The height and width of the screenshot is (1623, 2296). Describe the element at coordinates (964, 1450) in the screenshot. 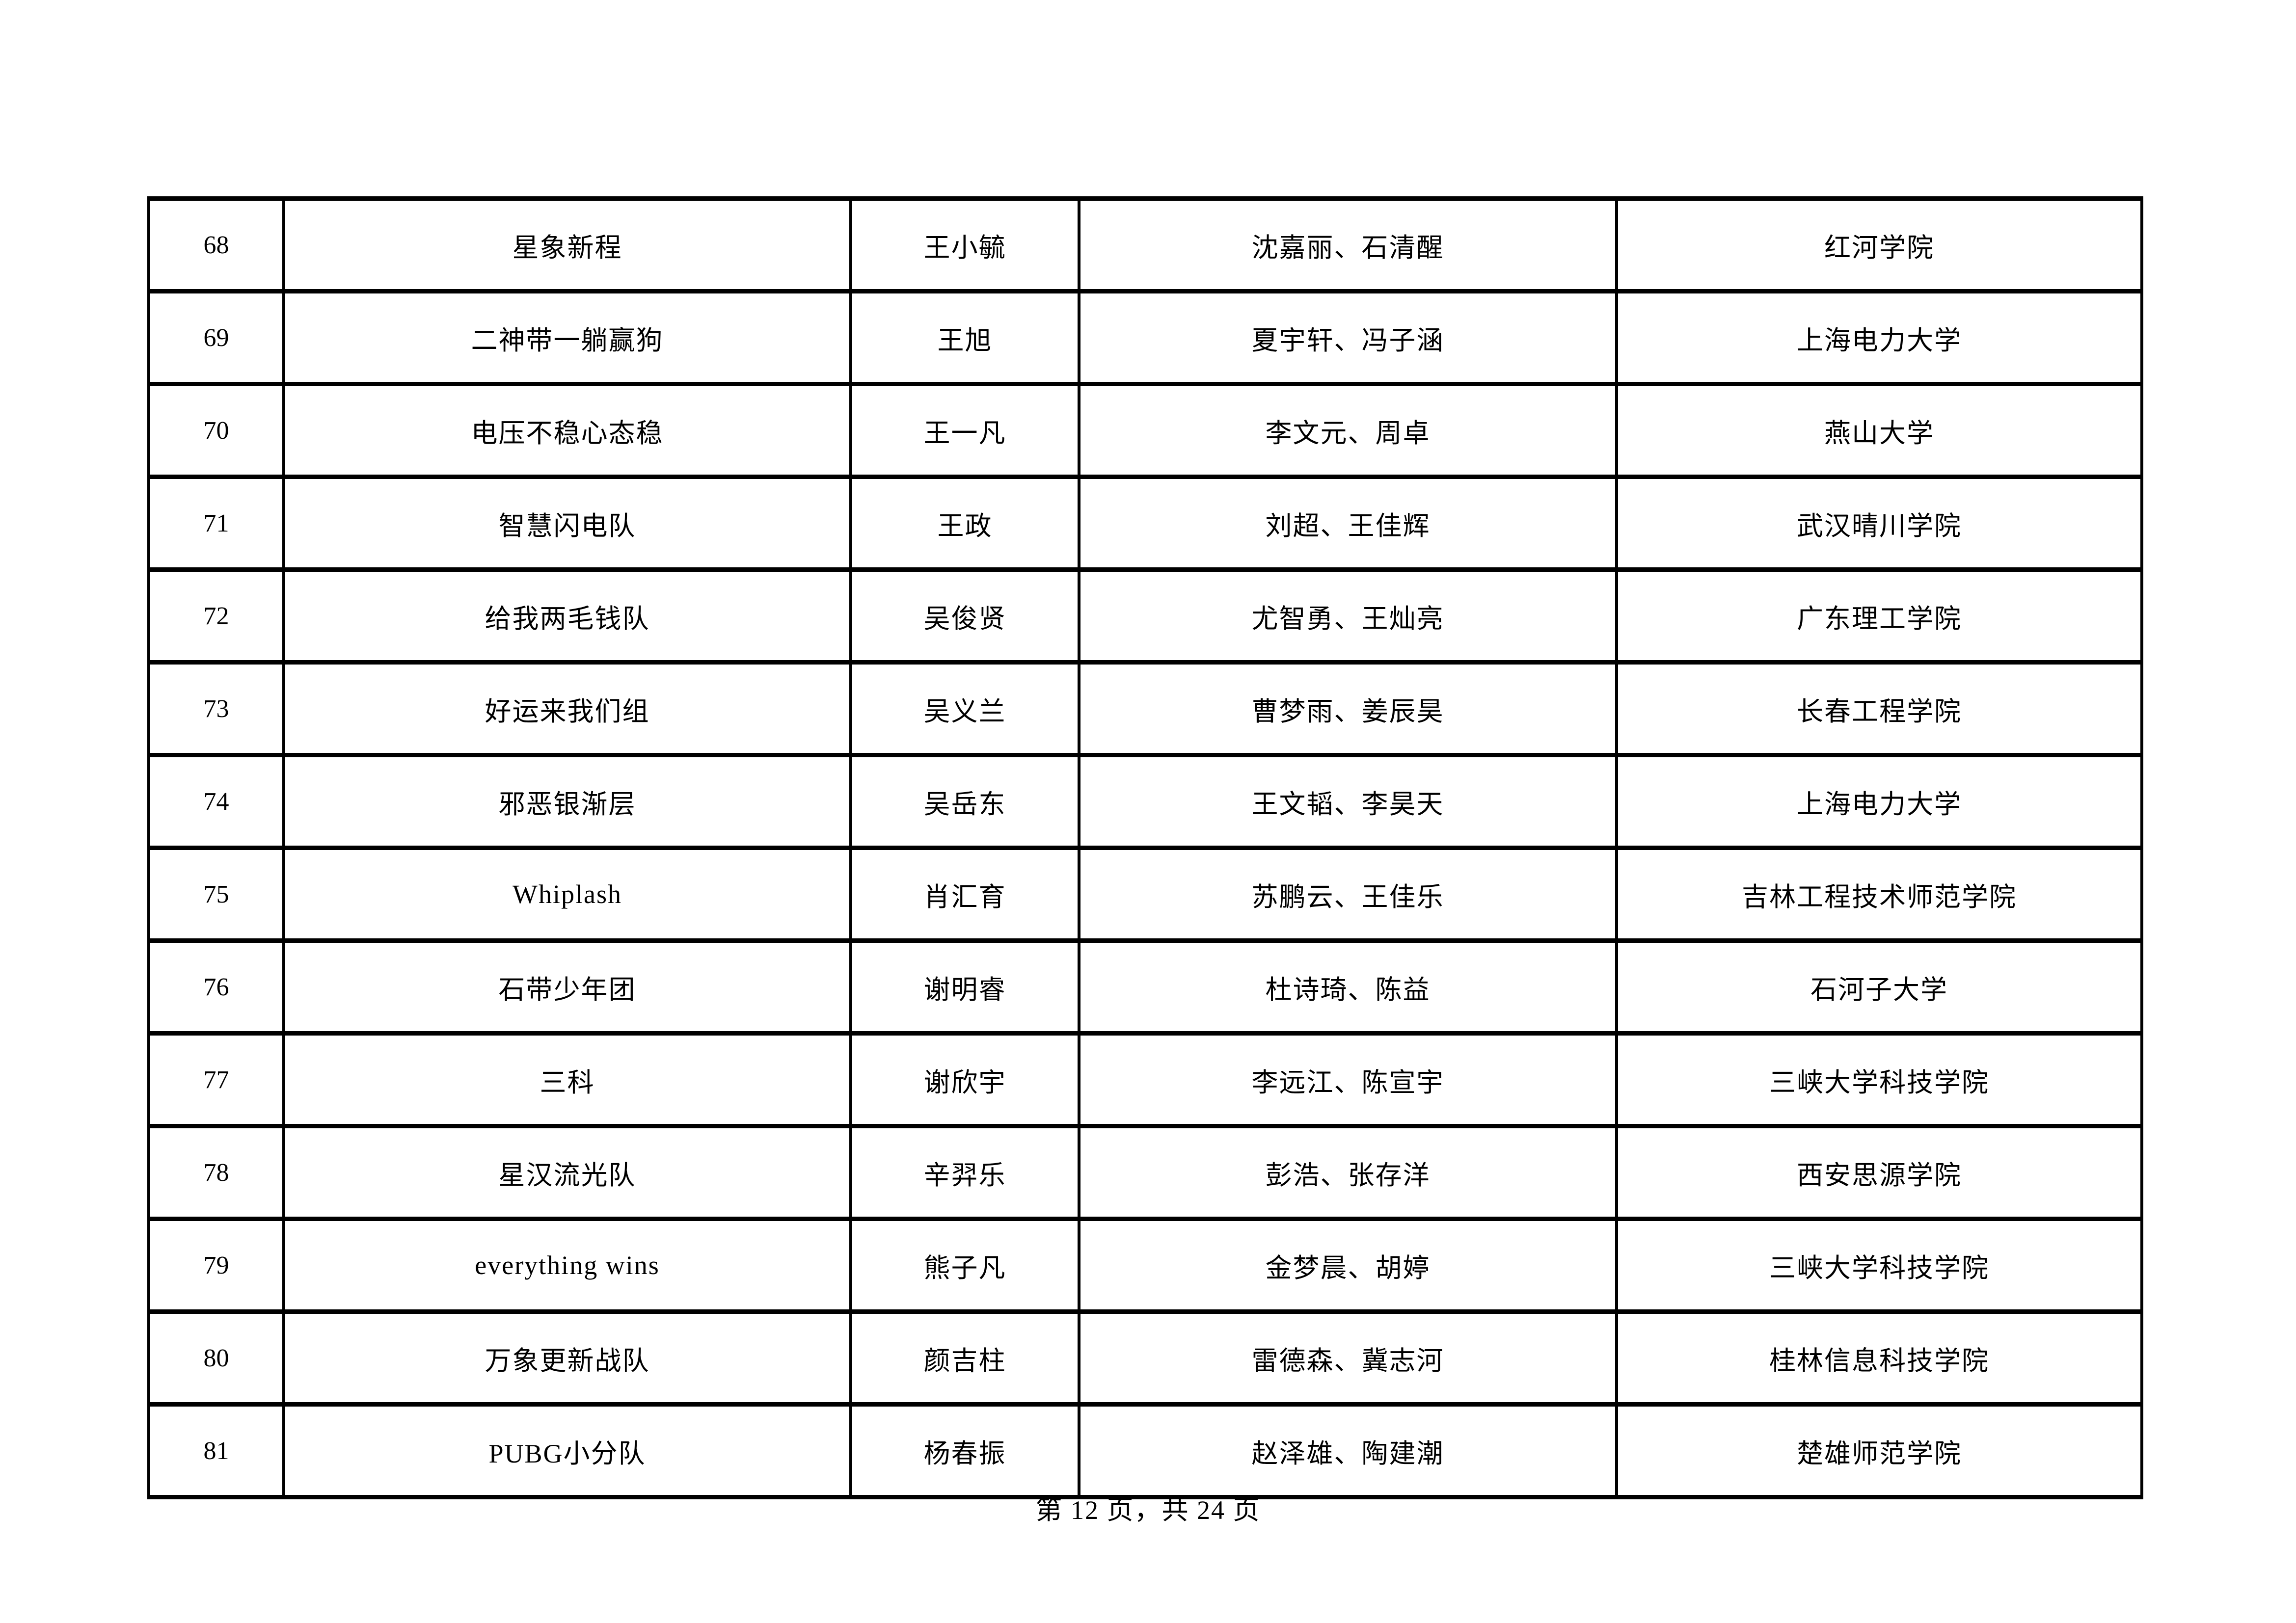

I see `cell-leader: 杨春振` at that location.